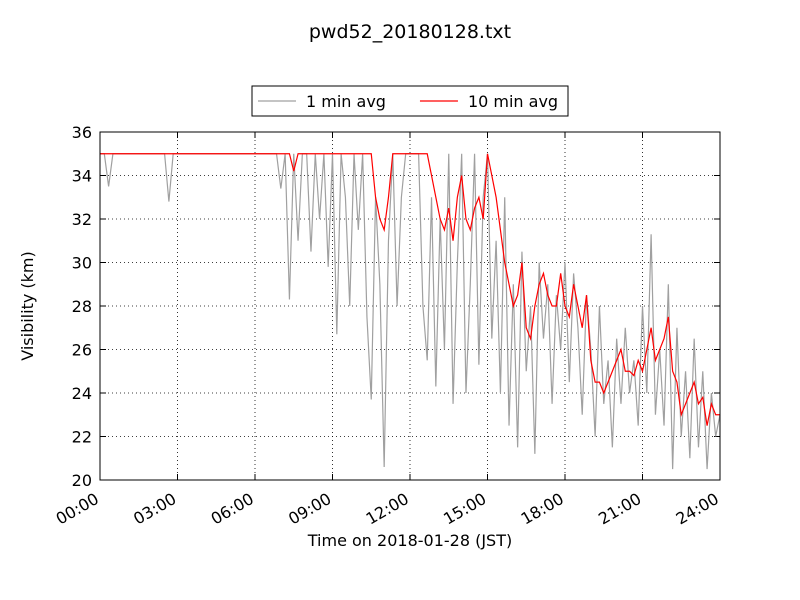 The width and height of the screenshot is (800, 600). Describe the element at coordinates (82, 437) in the screenshot. I see `y-tick-label: 22` at that location.